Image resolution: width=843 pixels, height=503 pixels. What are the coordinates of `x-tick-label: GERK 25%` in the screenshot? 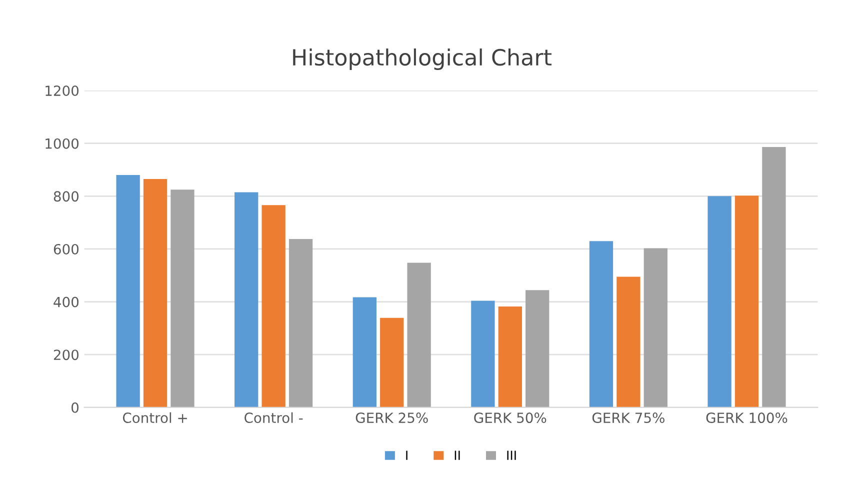 It's located at (392, 418).